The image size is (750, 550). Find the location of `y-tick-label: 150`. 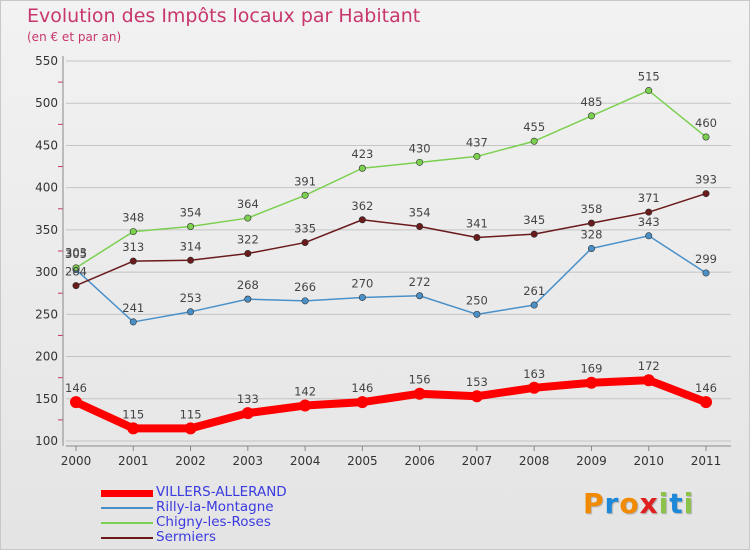

y-tick-label: 150 is located at coordinates (46, 399).